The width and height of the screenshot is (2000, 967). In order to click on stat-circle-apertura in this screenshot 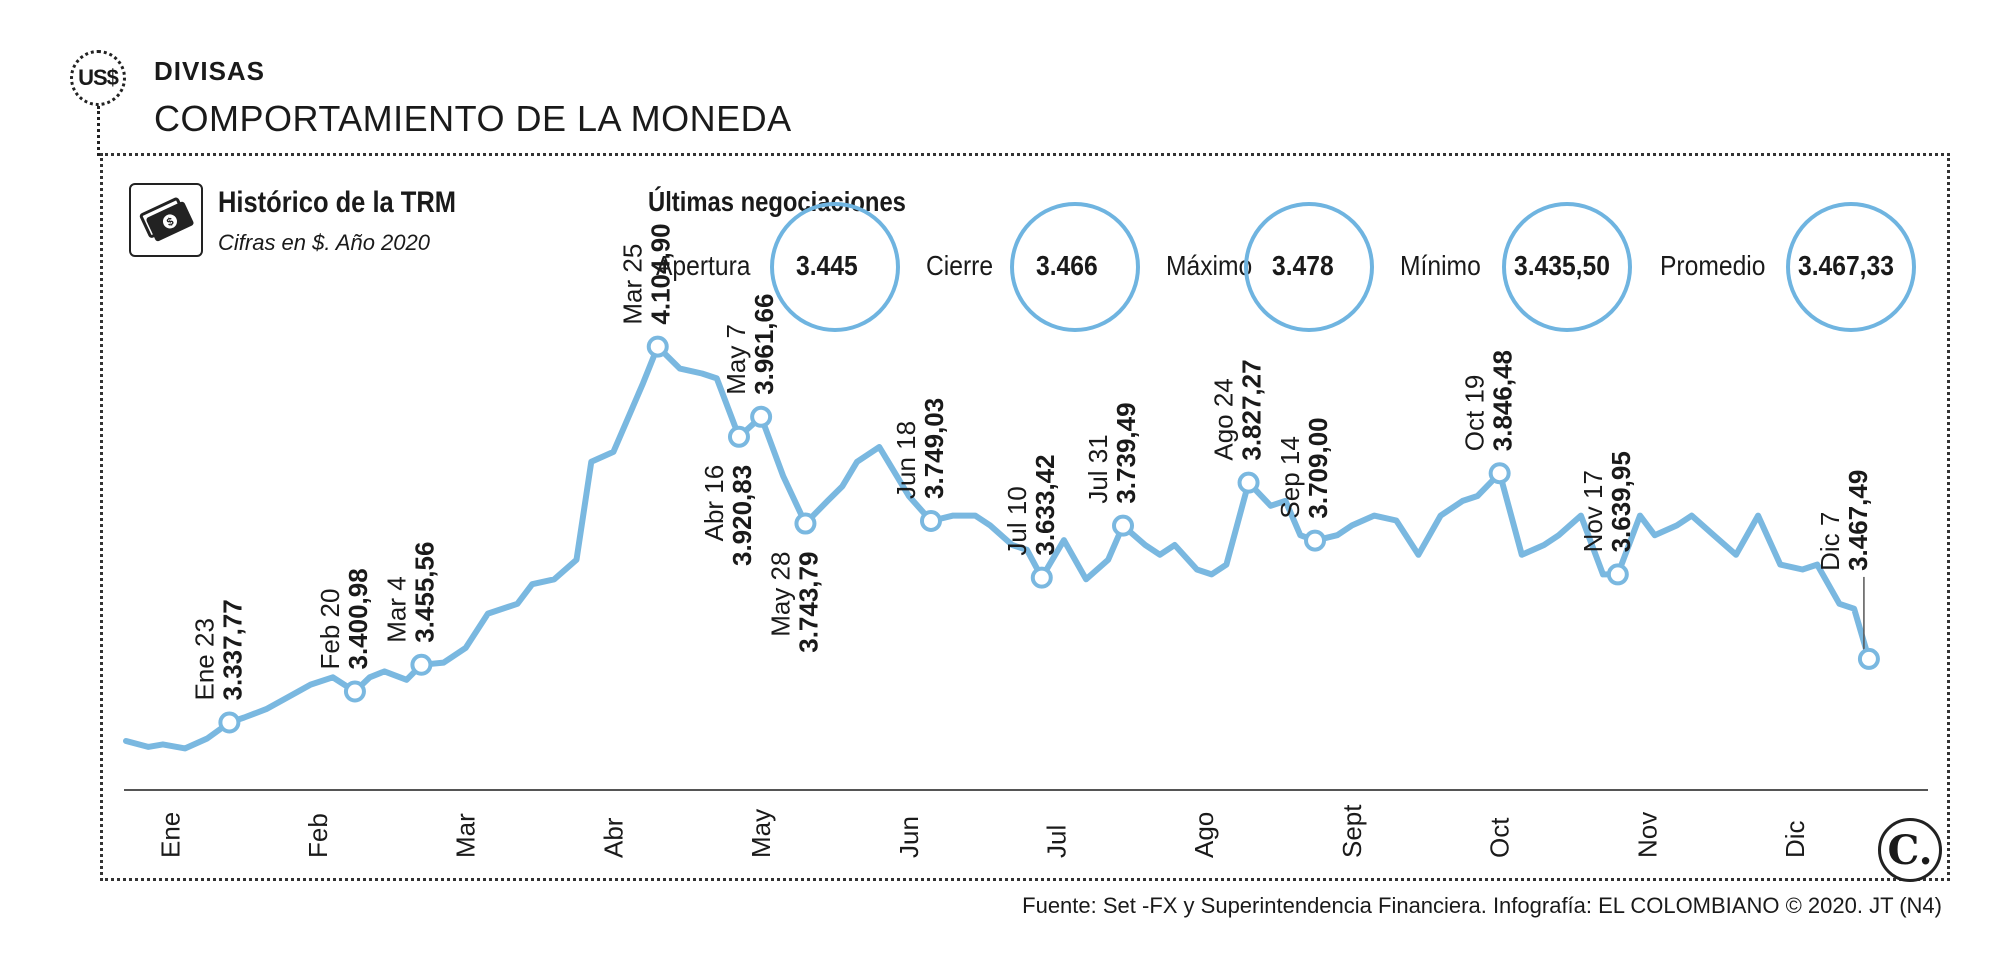, I will do `click(835, 267)`.